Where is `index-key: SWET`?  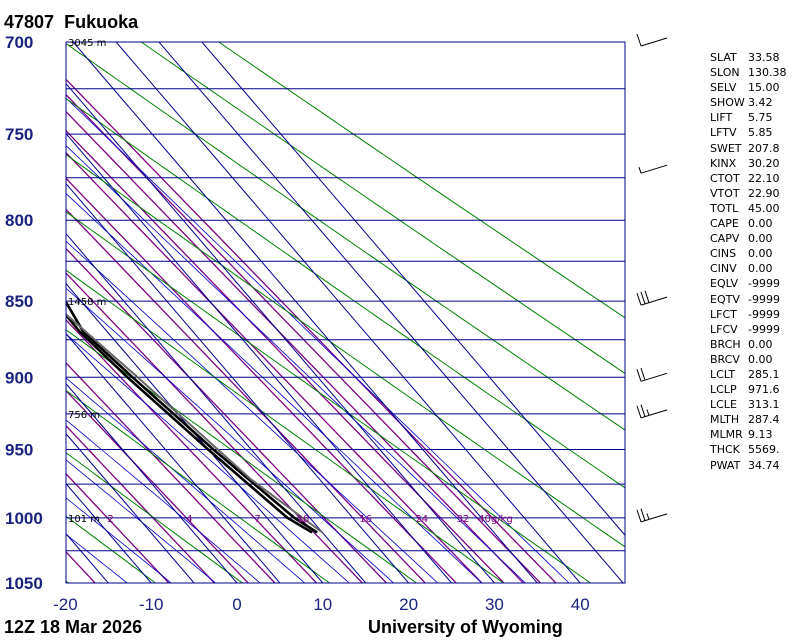
index-key: SWET is located at coordinates (726, 148).